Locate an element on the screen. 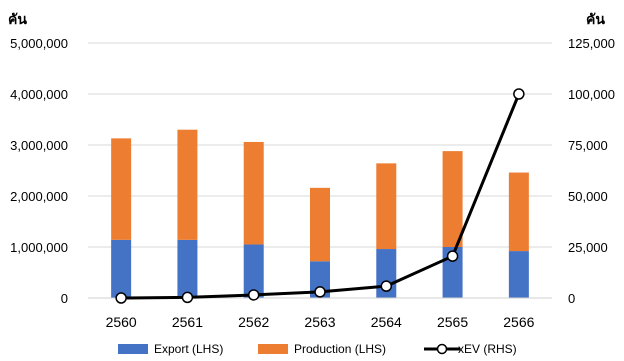 The width and height of the screenshot is (624, 361). right-tick-label: 25,000 is located at coordinates (588, 247).